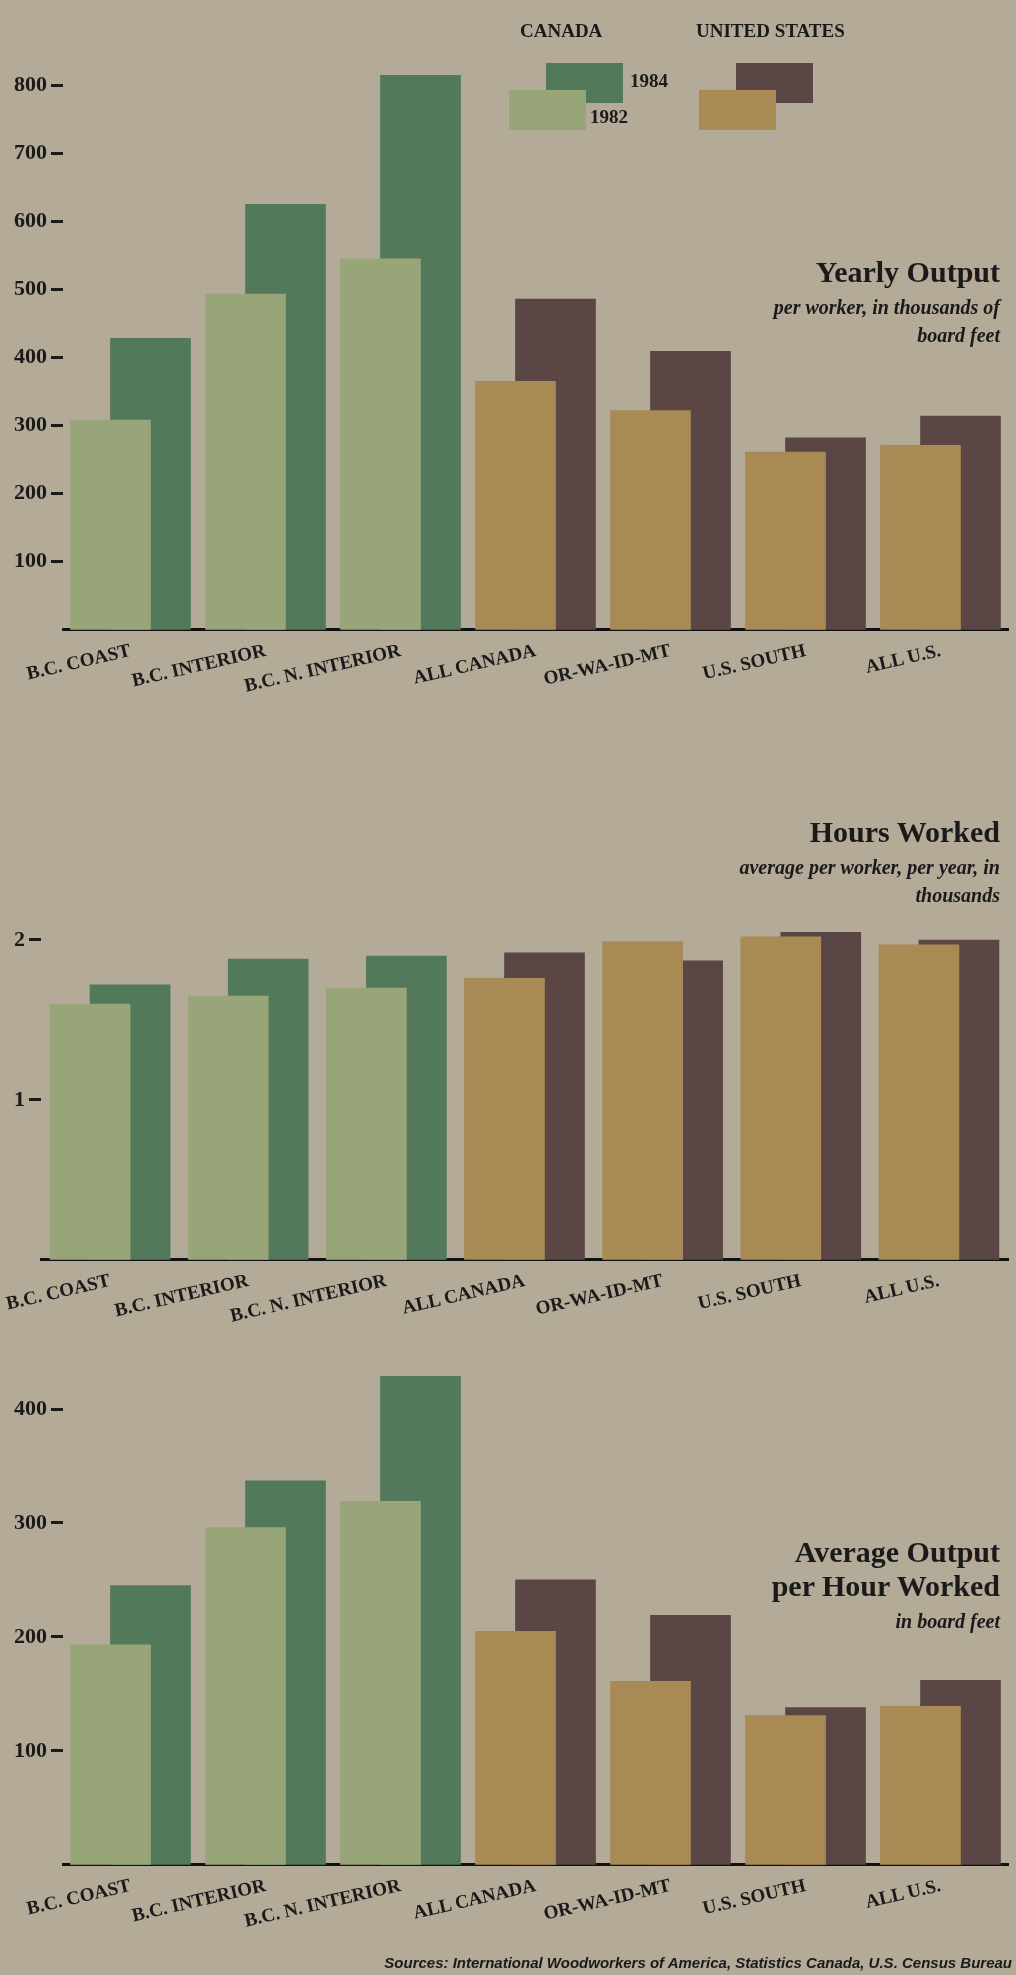  Describe the element at coordinates (947, 1622) in the screenshot. I see `text: in board feet` at that location.